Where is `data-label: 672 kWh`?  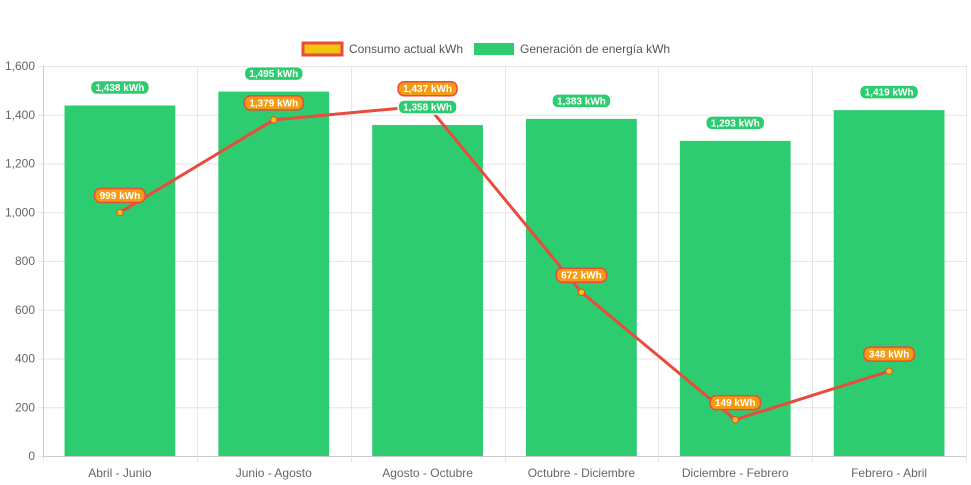 data-label: 672 kWh is located at coordinates (581, 275).